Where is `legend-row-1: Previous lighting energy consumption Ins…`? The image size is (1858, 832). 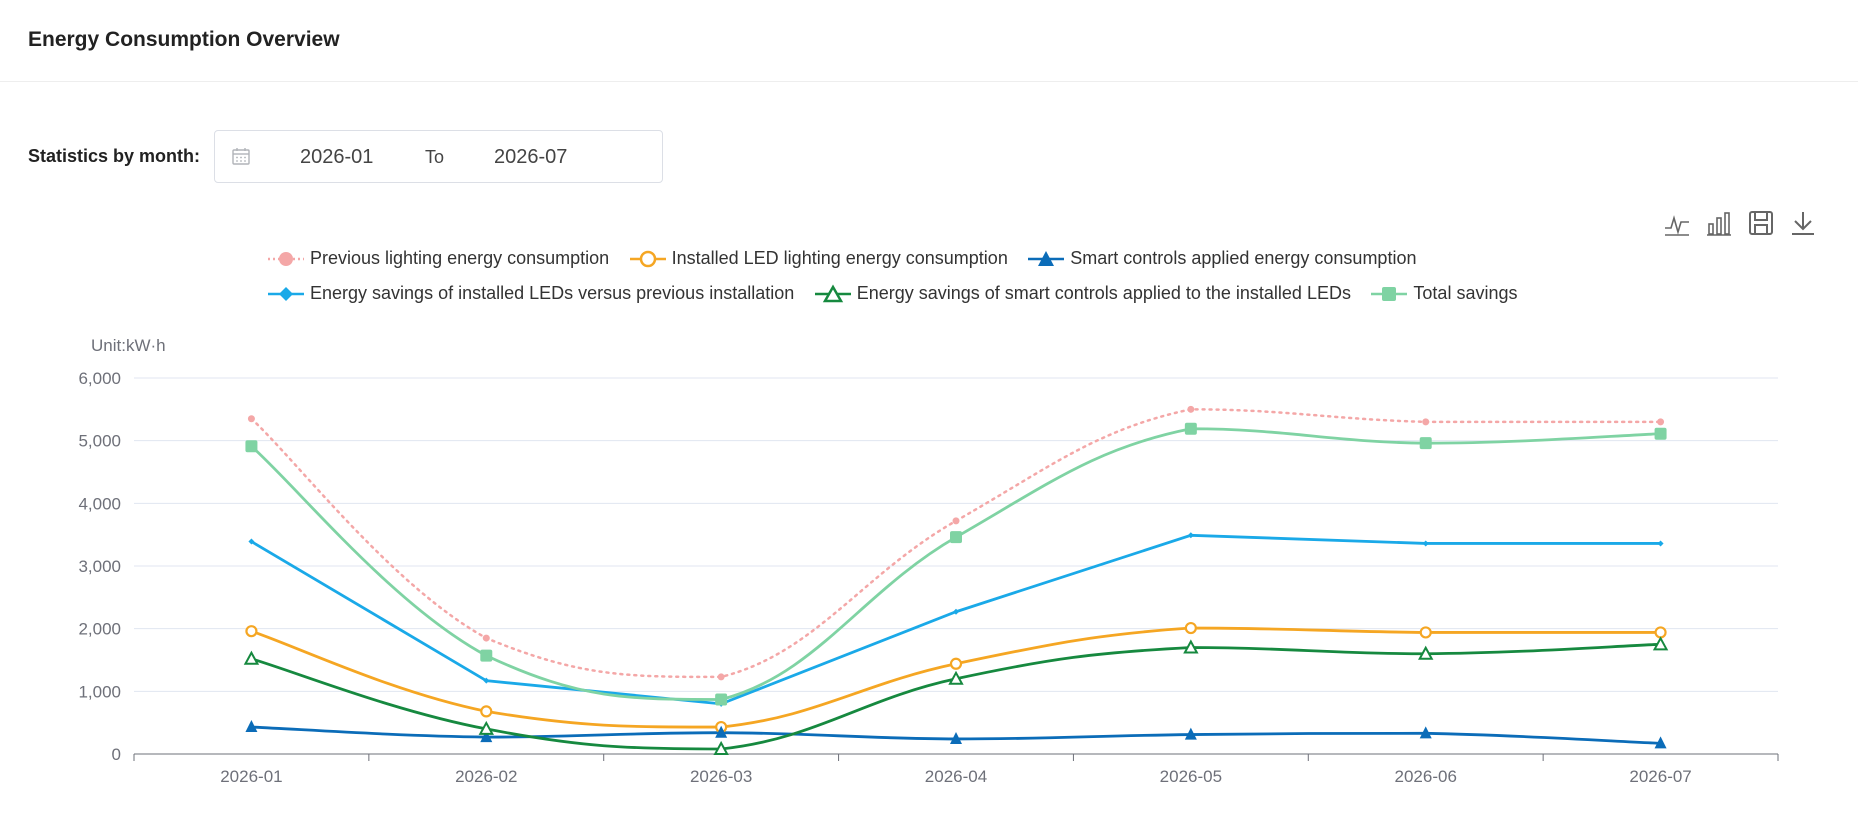 legend-row-1: Previous lighting energy consumption Ins… is located at coordinates (848, 263).